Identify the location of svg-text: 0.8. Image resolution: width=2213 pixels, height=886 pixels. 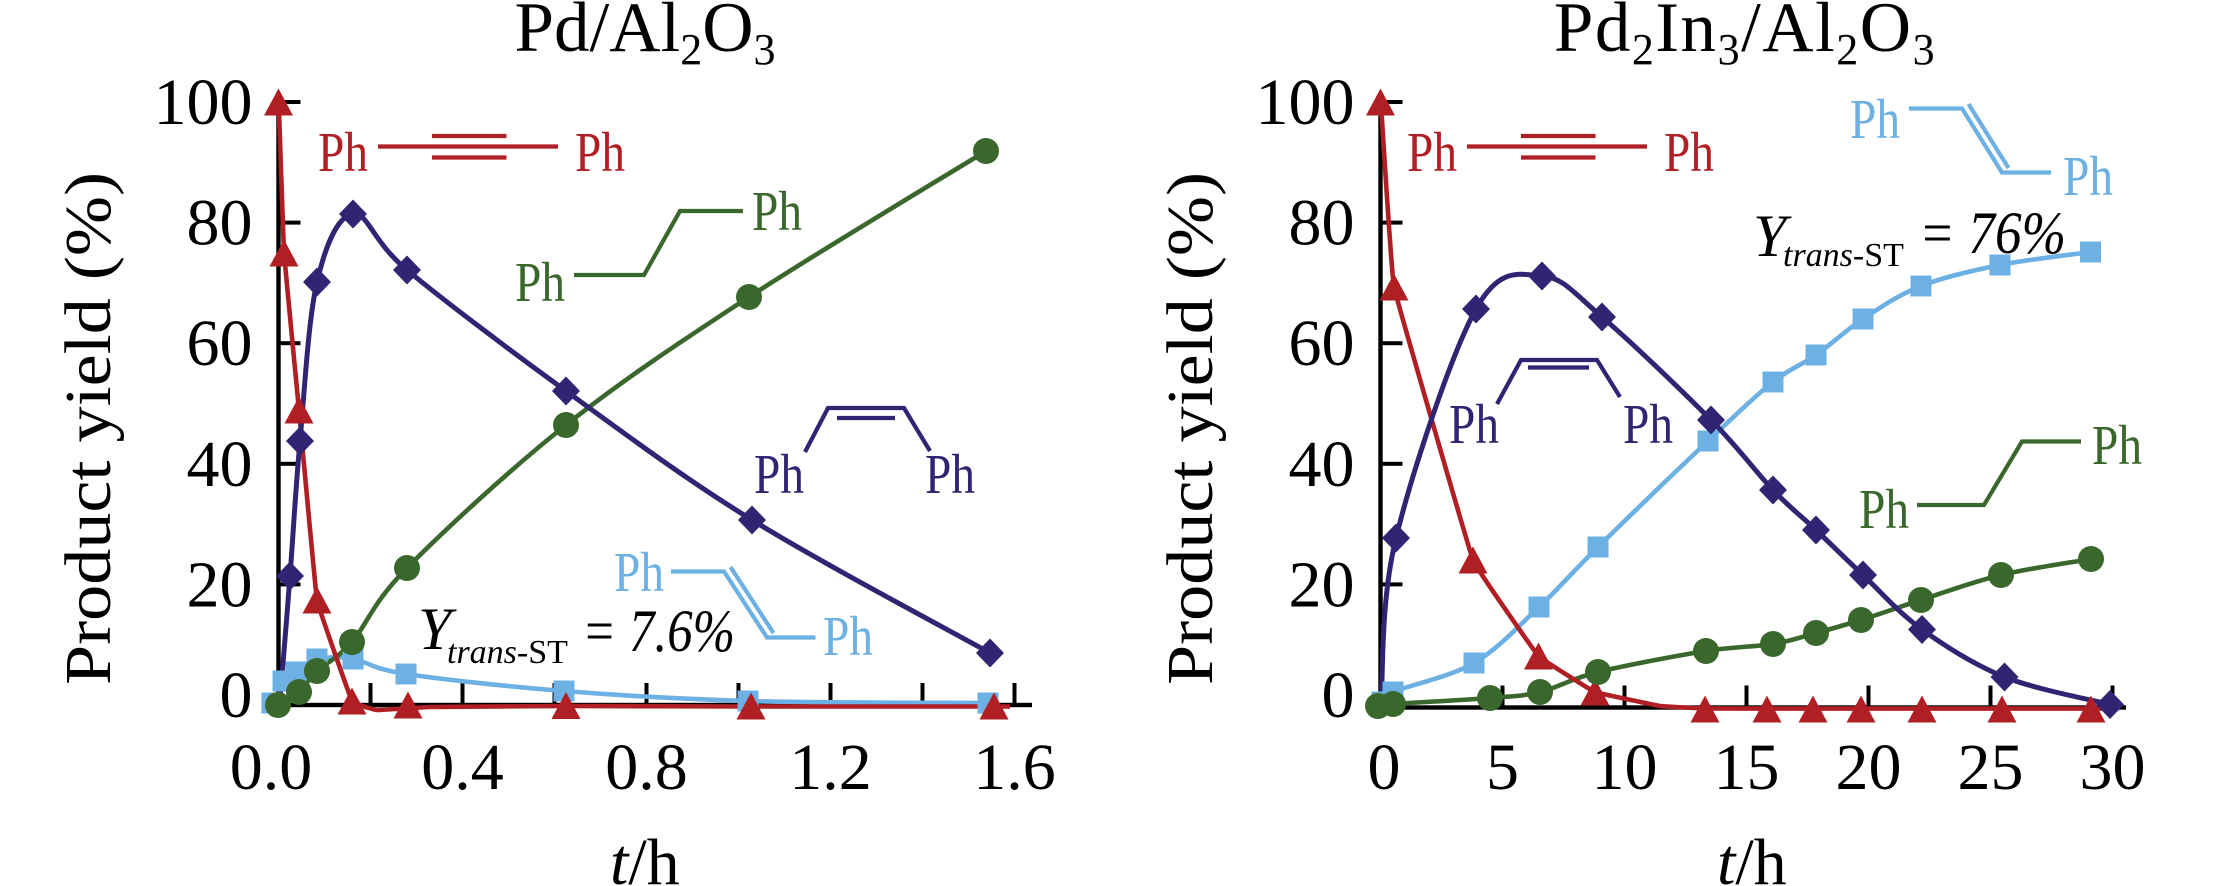
(646, 767).